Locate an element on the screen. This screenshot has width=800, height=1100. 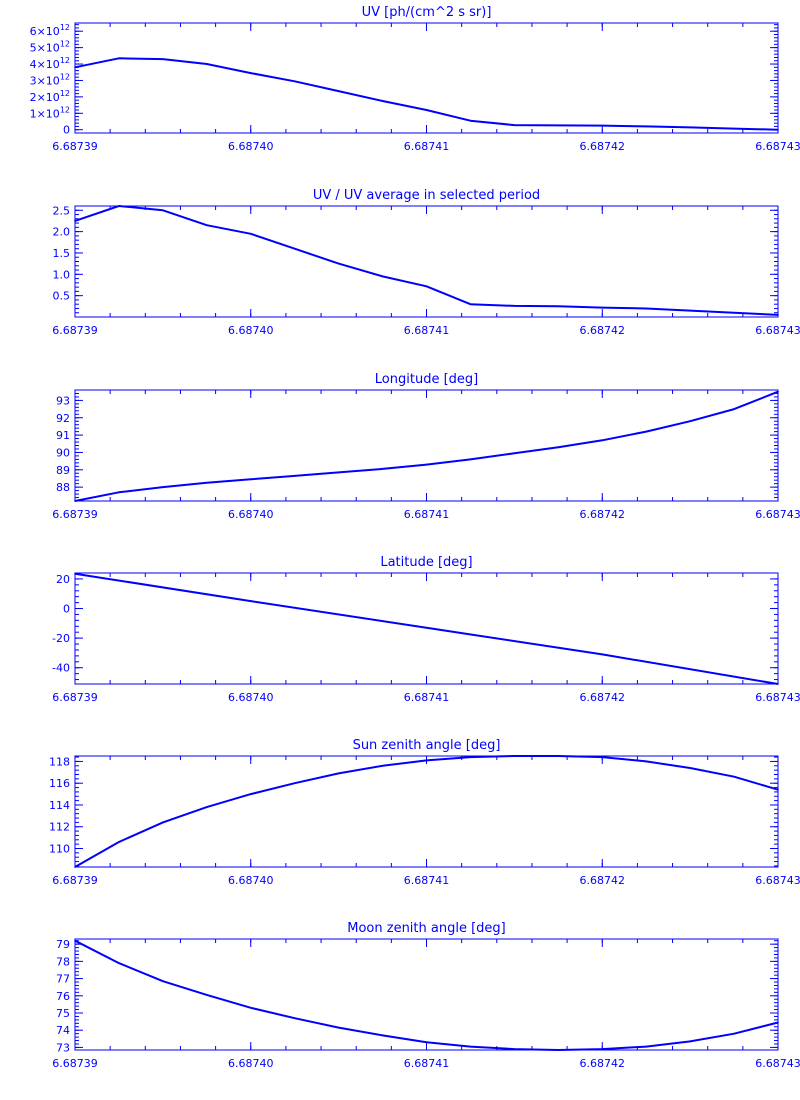
y-tick-label: 6×10¹² is located at coordinates (50, 30).